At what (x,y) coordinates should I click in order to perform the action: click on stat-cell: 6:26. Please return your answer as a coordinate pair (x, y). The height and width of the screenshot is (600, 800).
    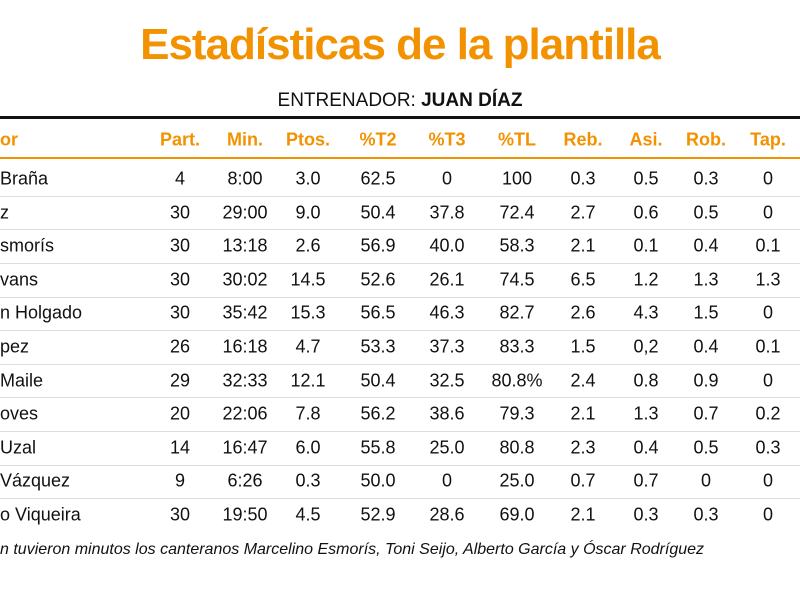
    Looking at the image, I should click on (245, 480).